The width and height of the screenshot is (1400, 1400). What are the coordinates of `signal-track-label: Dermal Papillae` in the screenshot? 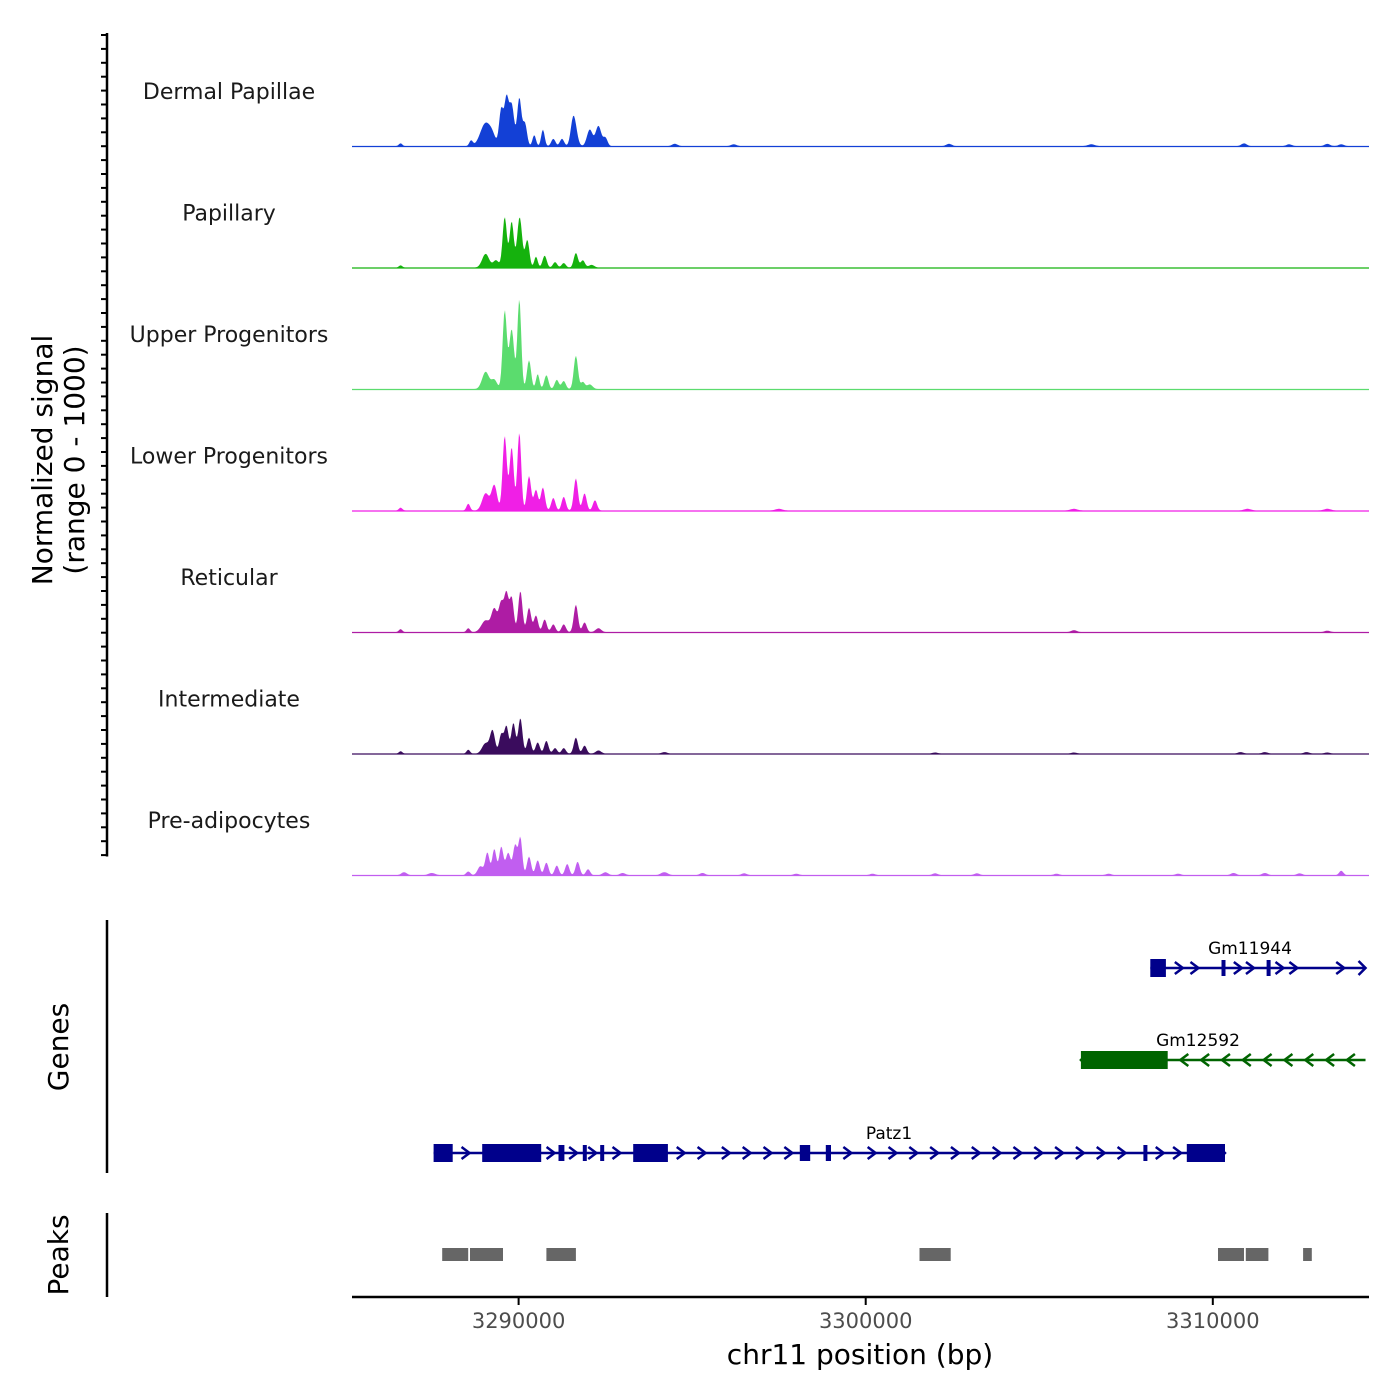 It's located at (229, 92).